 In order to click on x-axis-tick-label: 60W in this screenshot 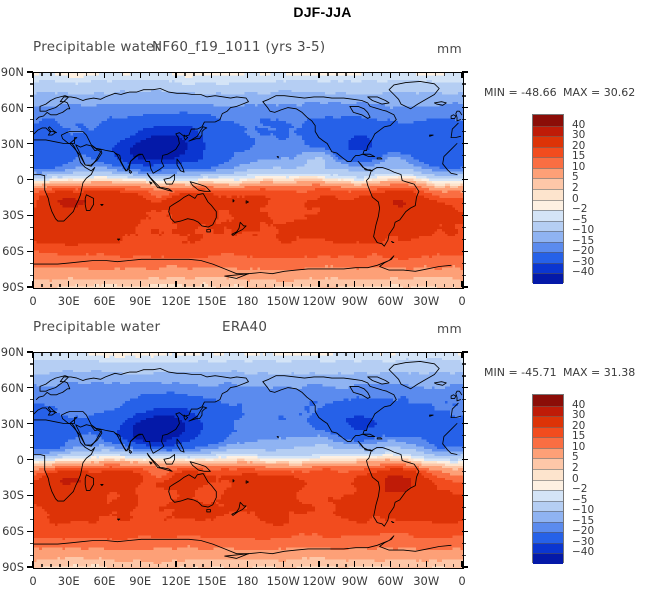, I will do `click(390, 581)`.